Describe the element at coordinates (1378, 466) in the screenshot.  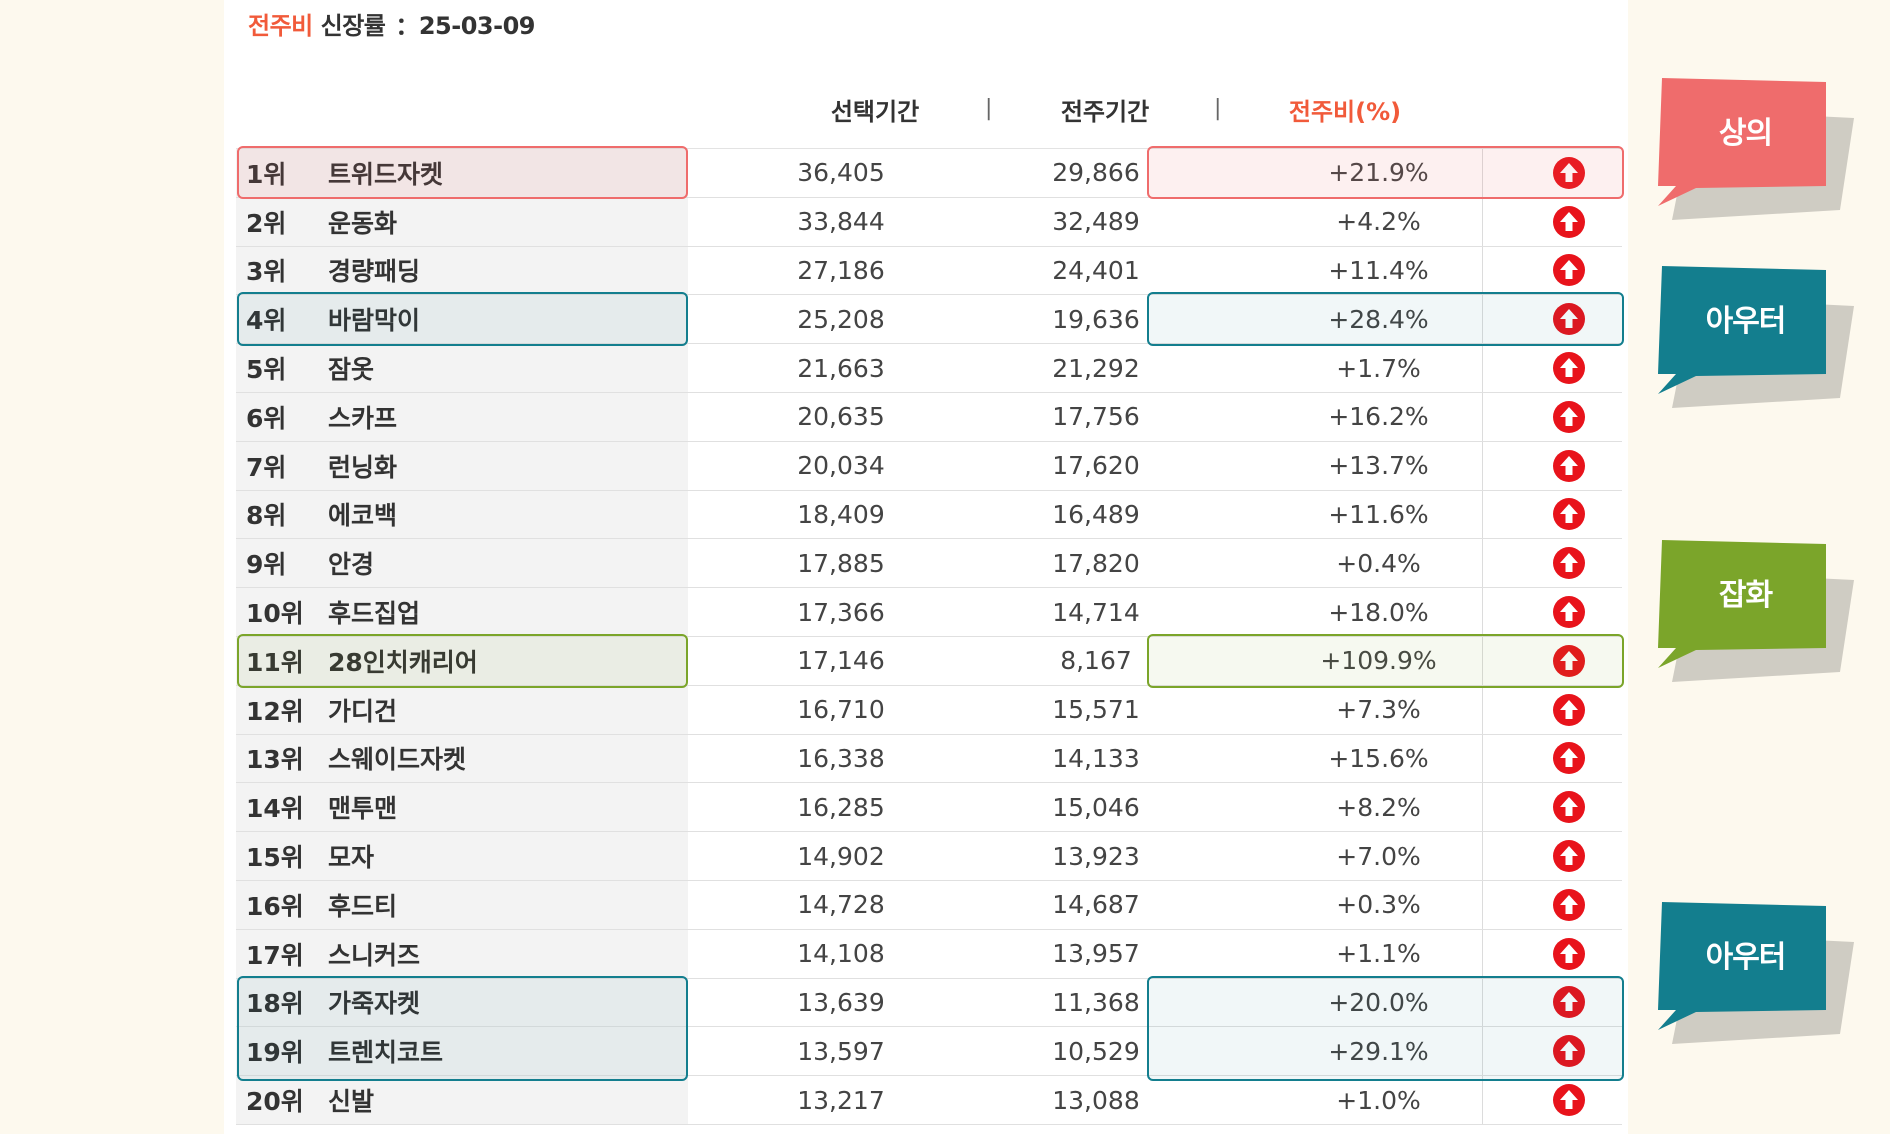
I see `ratio-value: +13.7%` at that location.